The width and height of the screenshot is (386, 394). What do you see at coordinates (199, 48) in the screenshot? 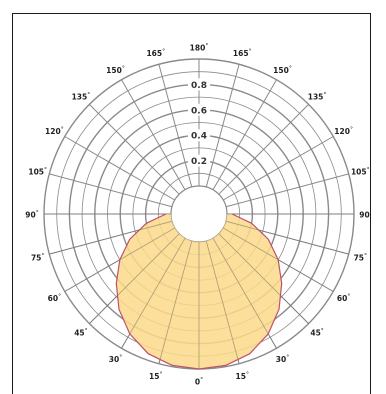
I see `angle-label: 180°` at bounding box center [199, 48].